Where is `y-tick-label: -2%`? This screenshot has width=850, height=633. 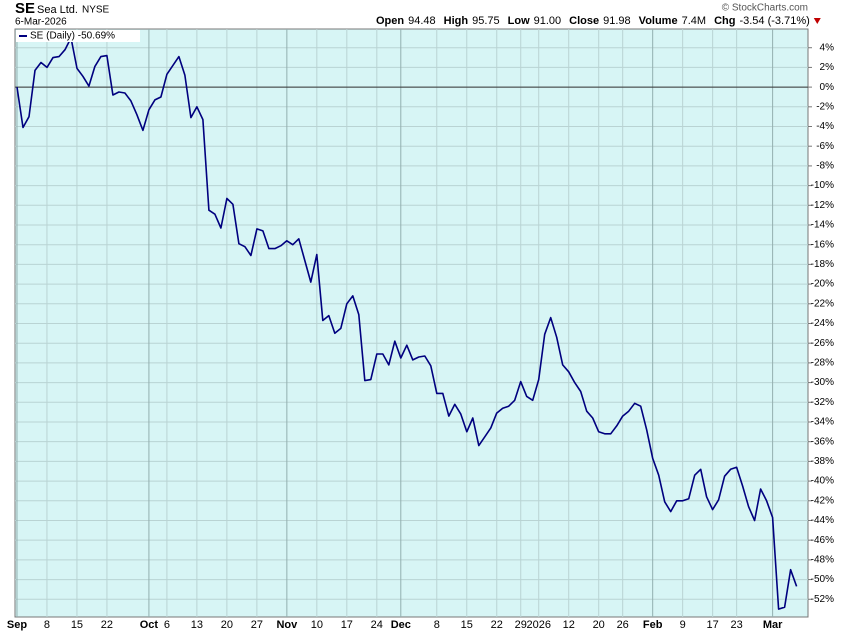
y-tick-label: -2% is located at coordinates (825, 106).